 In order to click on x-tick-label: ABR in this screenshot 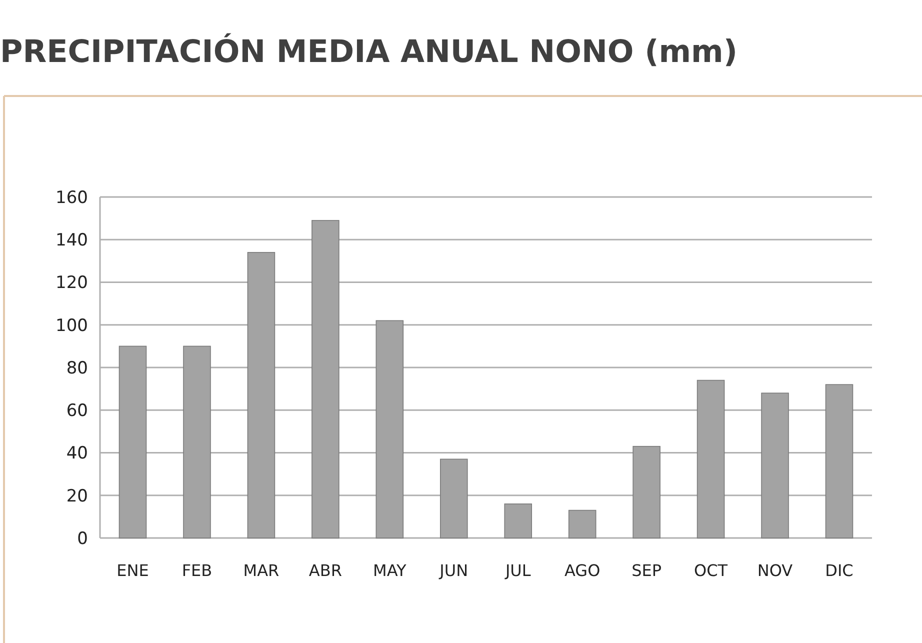, I will do `click(325, 570)`.